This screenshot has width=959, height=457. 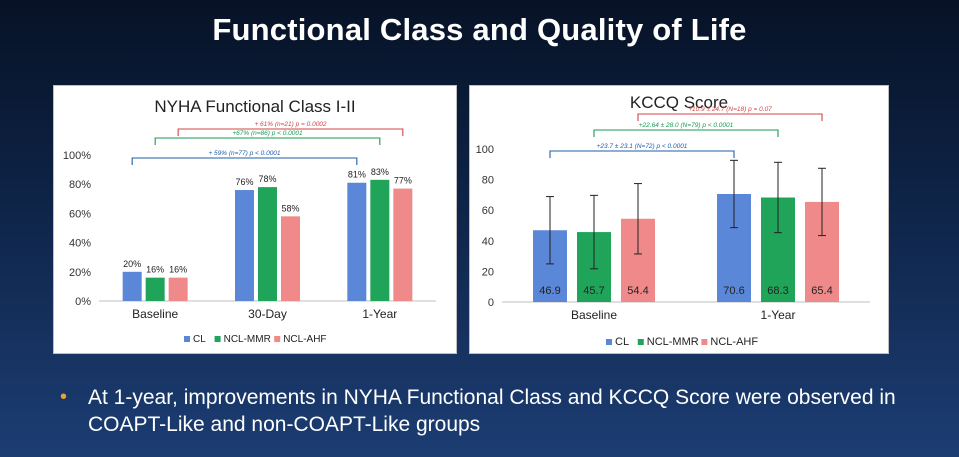 What do you see at coordinates (244, 182) in the screenshot?
I see `data-label: 76%` at bounding box center [244, 182].